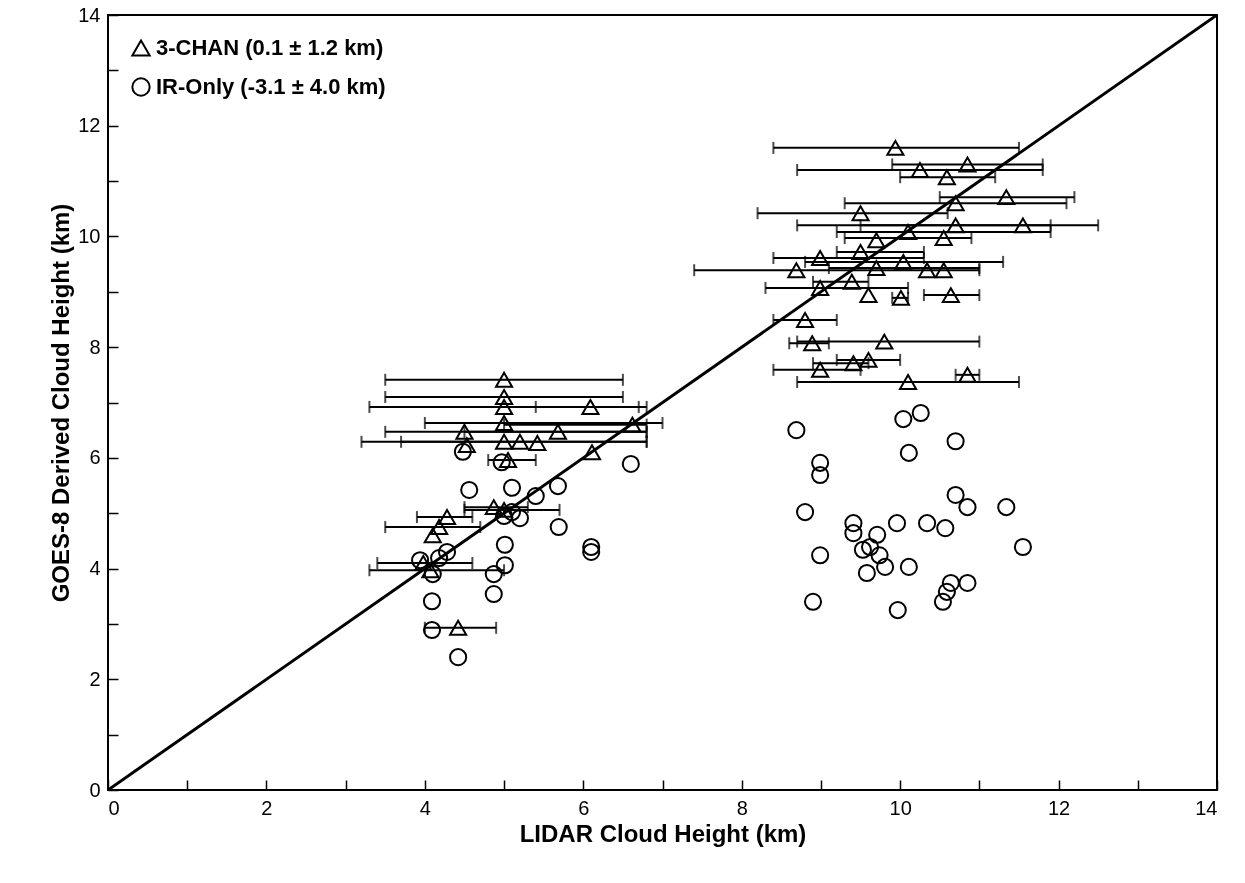 This screenshot has height=883, width=1245. What do you see at coordinates (61, 403) in the screenshot?
I see `y-axis-title: GOES-8 Derived Cloud Height (km)` at bounding box center [61, 403].